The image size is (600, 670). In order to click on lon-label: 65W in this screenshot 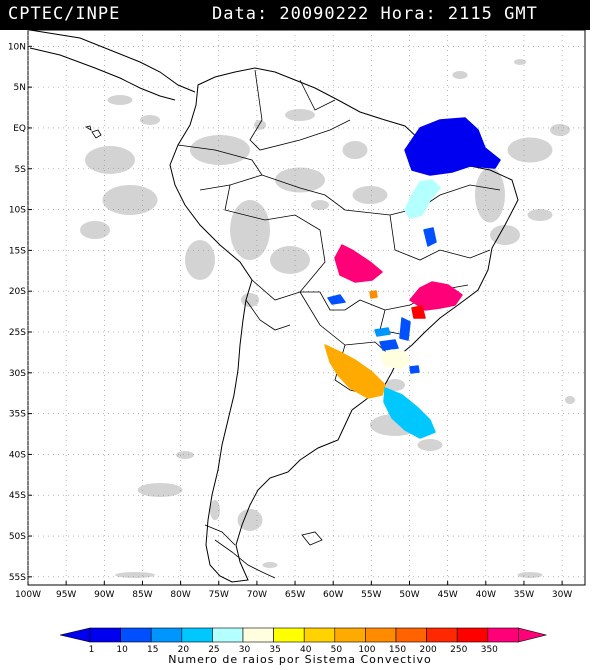, I will do `click(295, 595)`.